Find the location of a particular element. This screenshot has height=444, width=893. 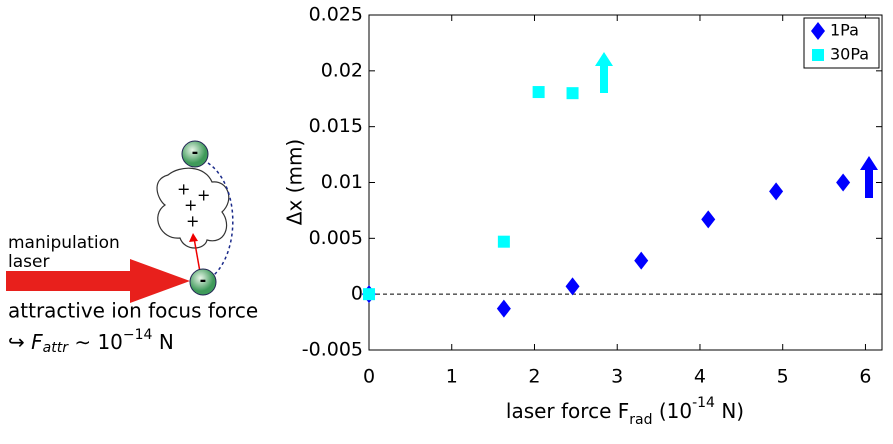

y-tick-label: 0.015 is located at coordinates (336, 126).